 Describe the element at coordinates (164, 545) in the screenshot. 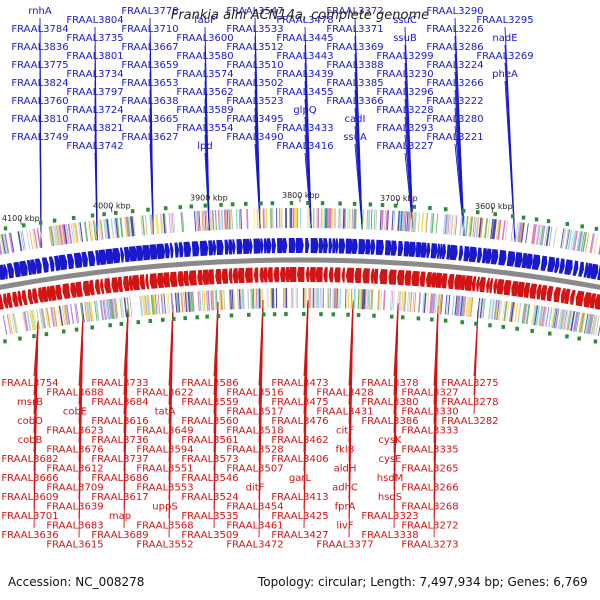

I see `reverse-gene-label: FRAAL3552` at that location.